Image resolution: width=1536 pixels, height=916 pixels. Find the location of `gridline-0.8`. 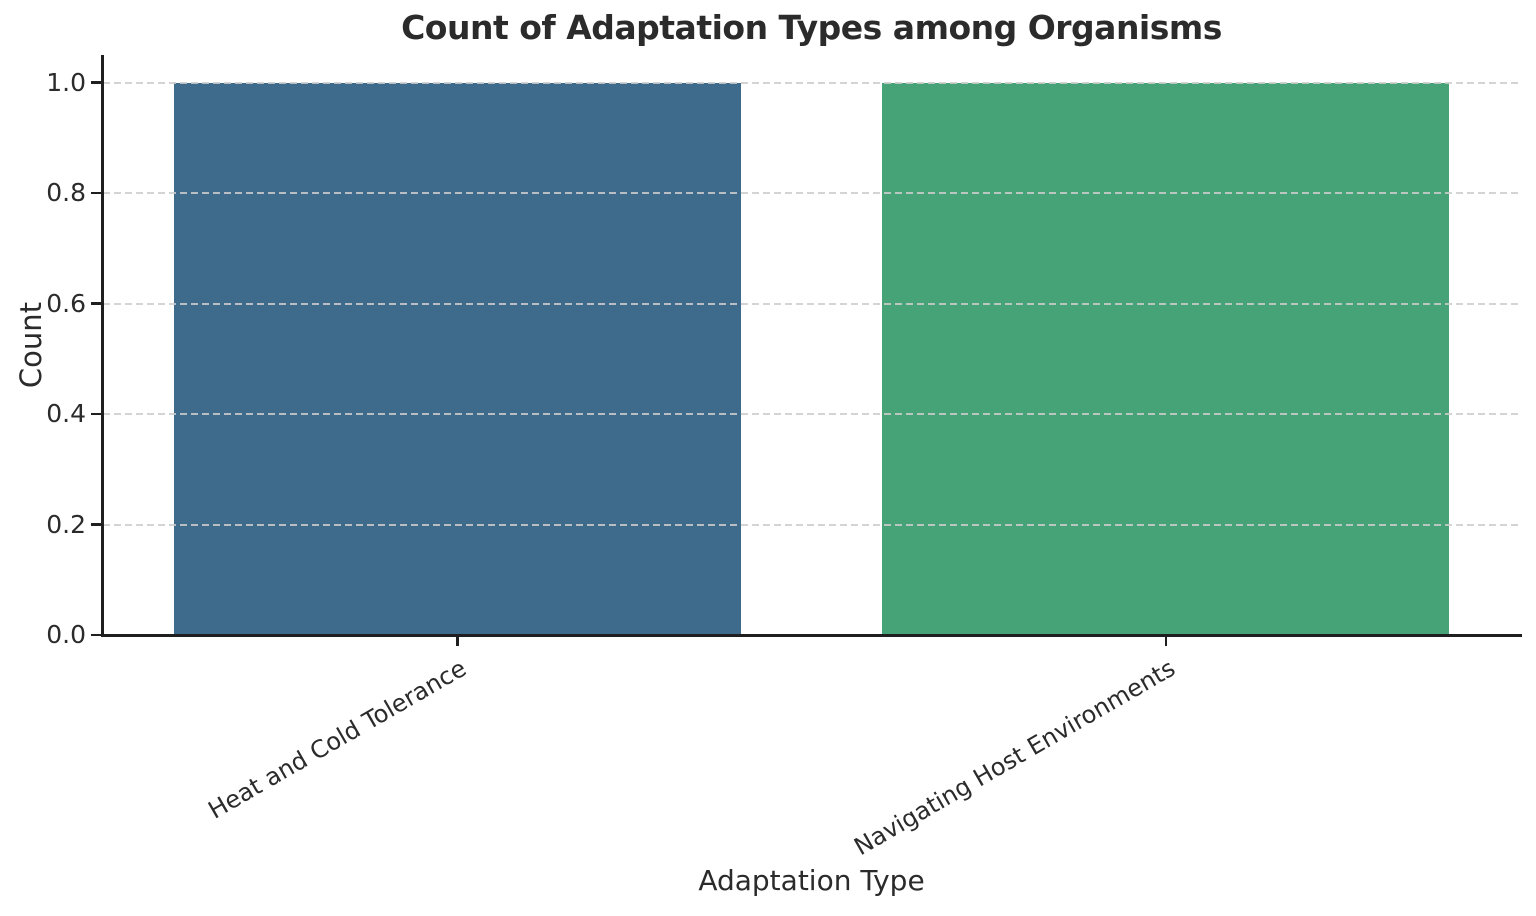

gridline-0.8 is located at coordinates (811, 193).